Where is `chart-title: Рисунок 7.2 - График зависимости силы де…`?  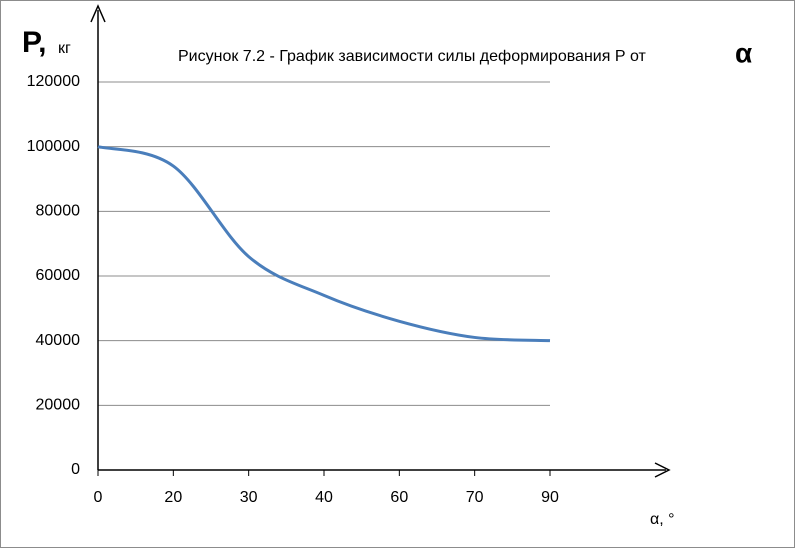
chart-title: Рисунок 7.2 - График зависимости силы де… is located at coordinates (412, 56).